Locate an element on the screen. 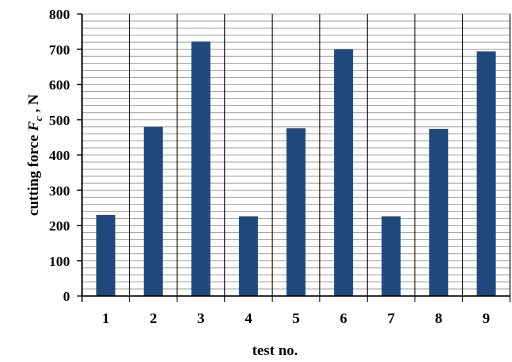 This screenshot has height=362, width=512. x-tick-label: 7 is located at coordinates (391, 319).